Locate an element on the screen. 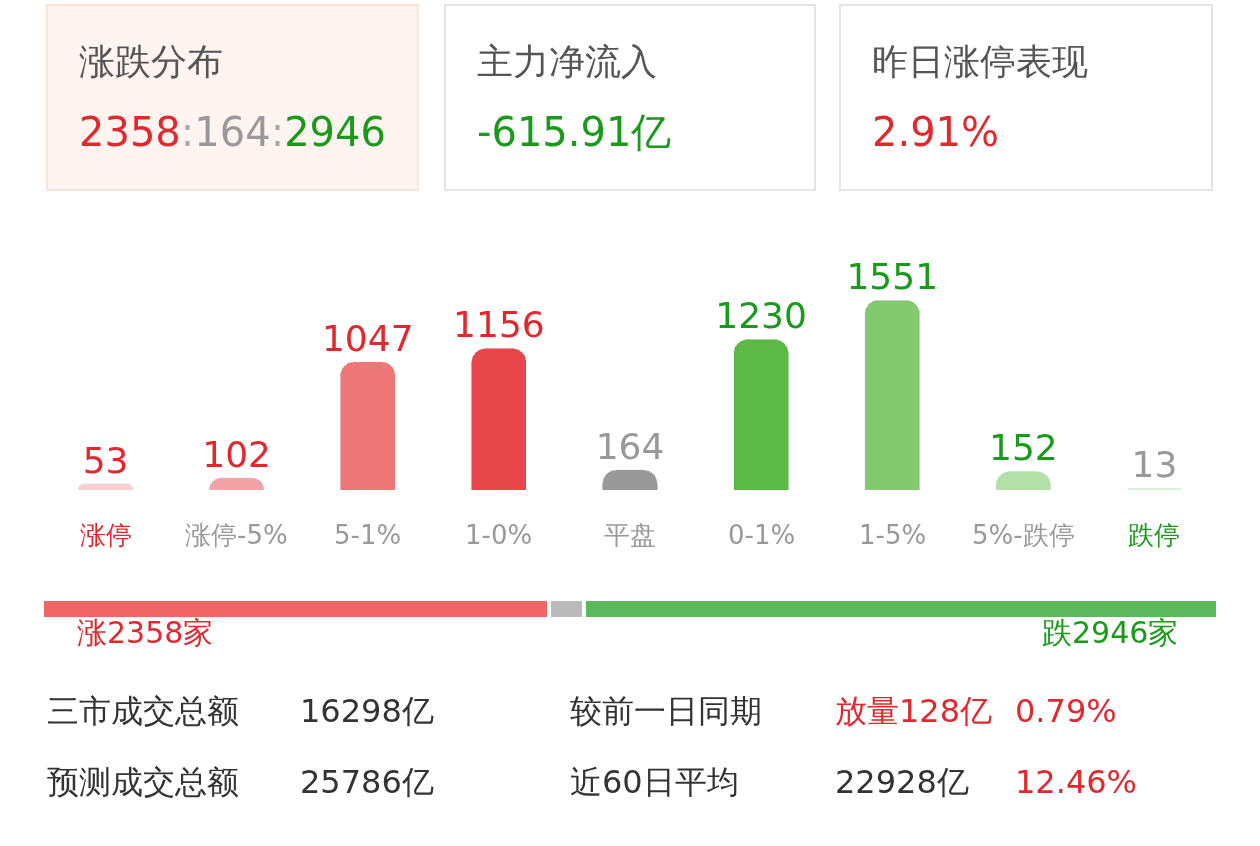 Image resolution: width=1260 pixels, height=846 pixels. data-label: 13 is located at coordinates (1154, 465).